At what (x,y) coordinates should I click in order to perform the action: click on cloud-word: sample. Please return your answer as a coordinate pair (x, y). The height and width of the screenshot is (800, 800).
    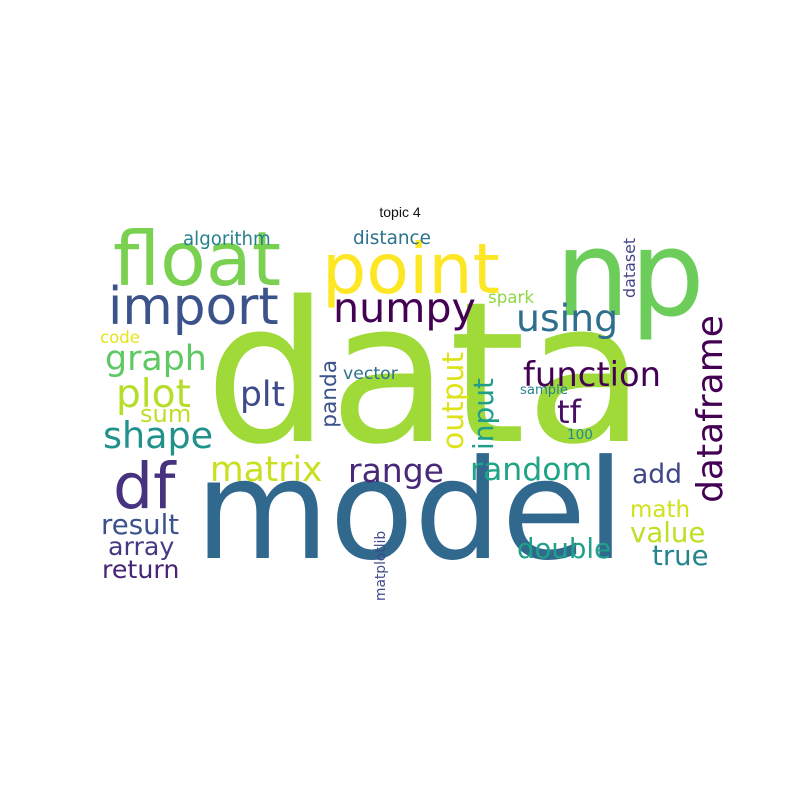
    Looking at the image, I should click on (544, 391).